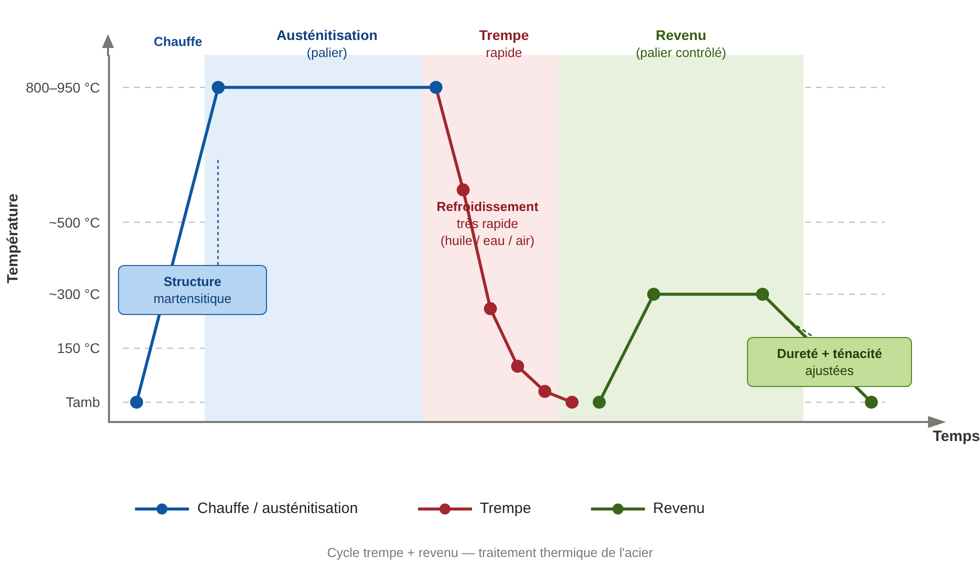 The height and width of the screenshot is (572, 980). I want to click on callout-box: Dureté + ténacité ajustées, so click(829, 362).